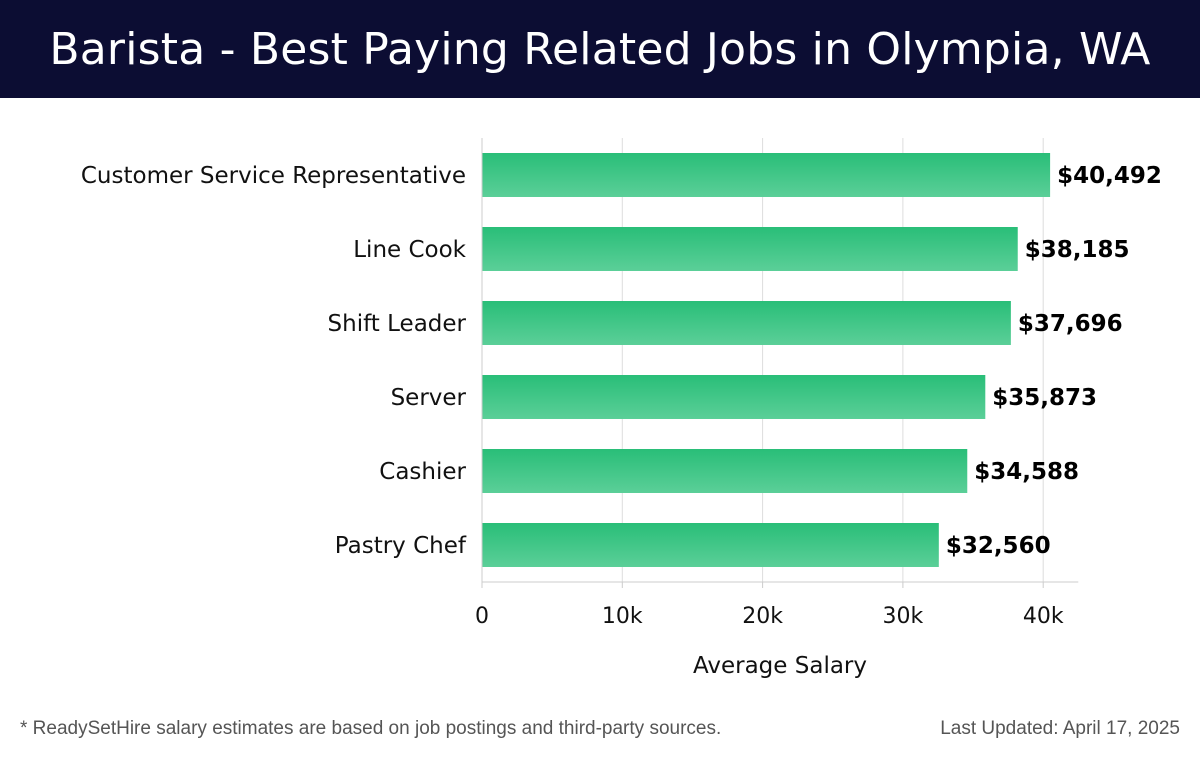  What do you see at coordinates (1044, 398) in the screenshot?
I see `value-label: $35,873` at bounding box center [1044, 398].